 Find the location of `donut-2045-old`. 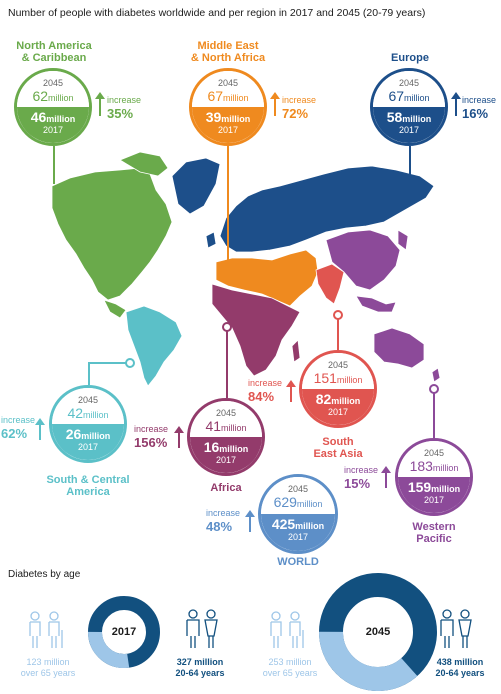

donut-2045-old is located at coordinates (378, 632).